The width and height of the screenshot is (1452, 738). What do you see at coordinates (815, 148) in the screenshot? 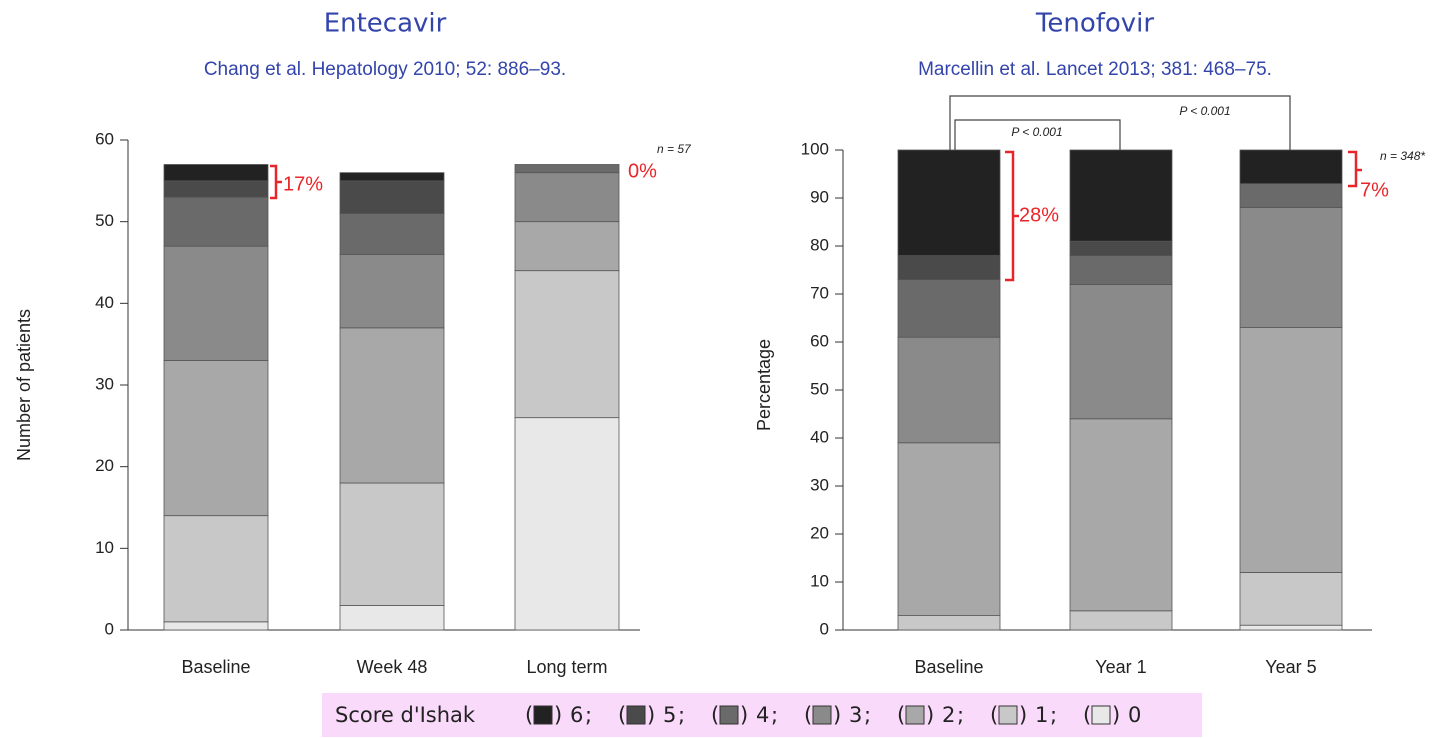
I see `y-tick-label: 100` at bounding box center [815, 148].